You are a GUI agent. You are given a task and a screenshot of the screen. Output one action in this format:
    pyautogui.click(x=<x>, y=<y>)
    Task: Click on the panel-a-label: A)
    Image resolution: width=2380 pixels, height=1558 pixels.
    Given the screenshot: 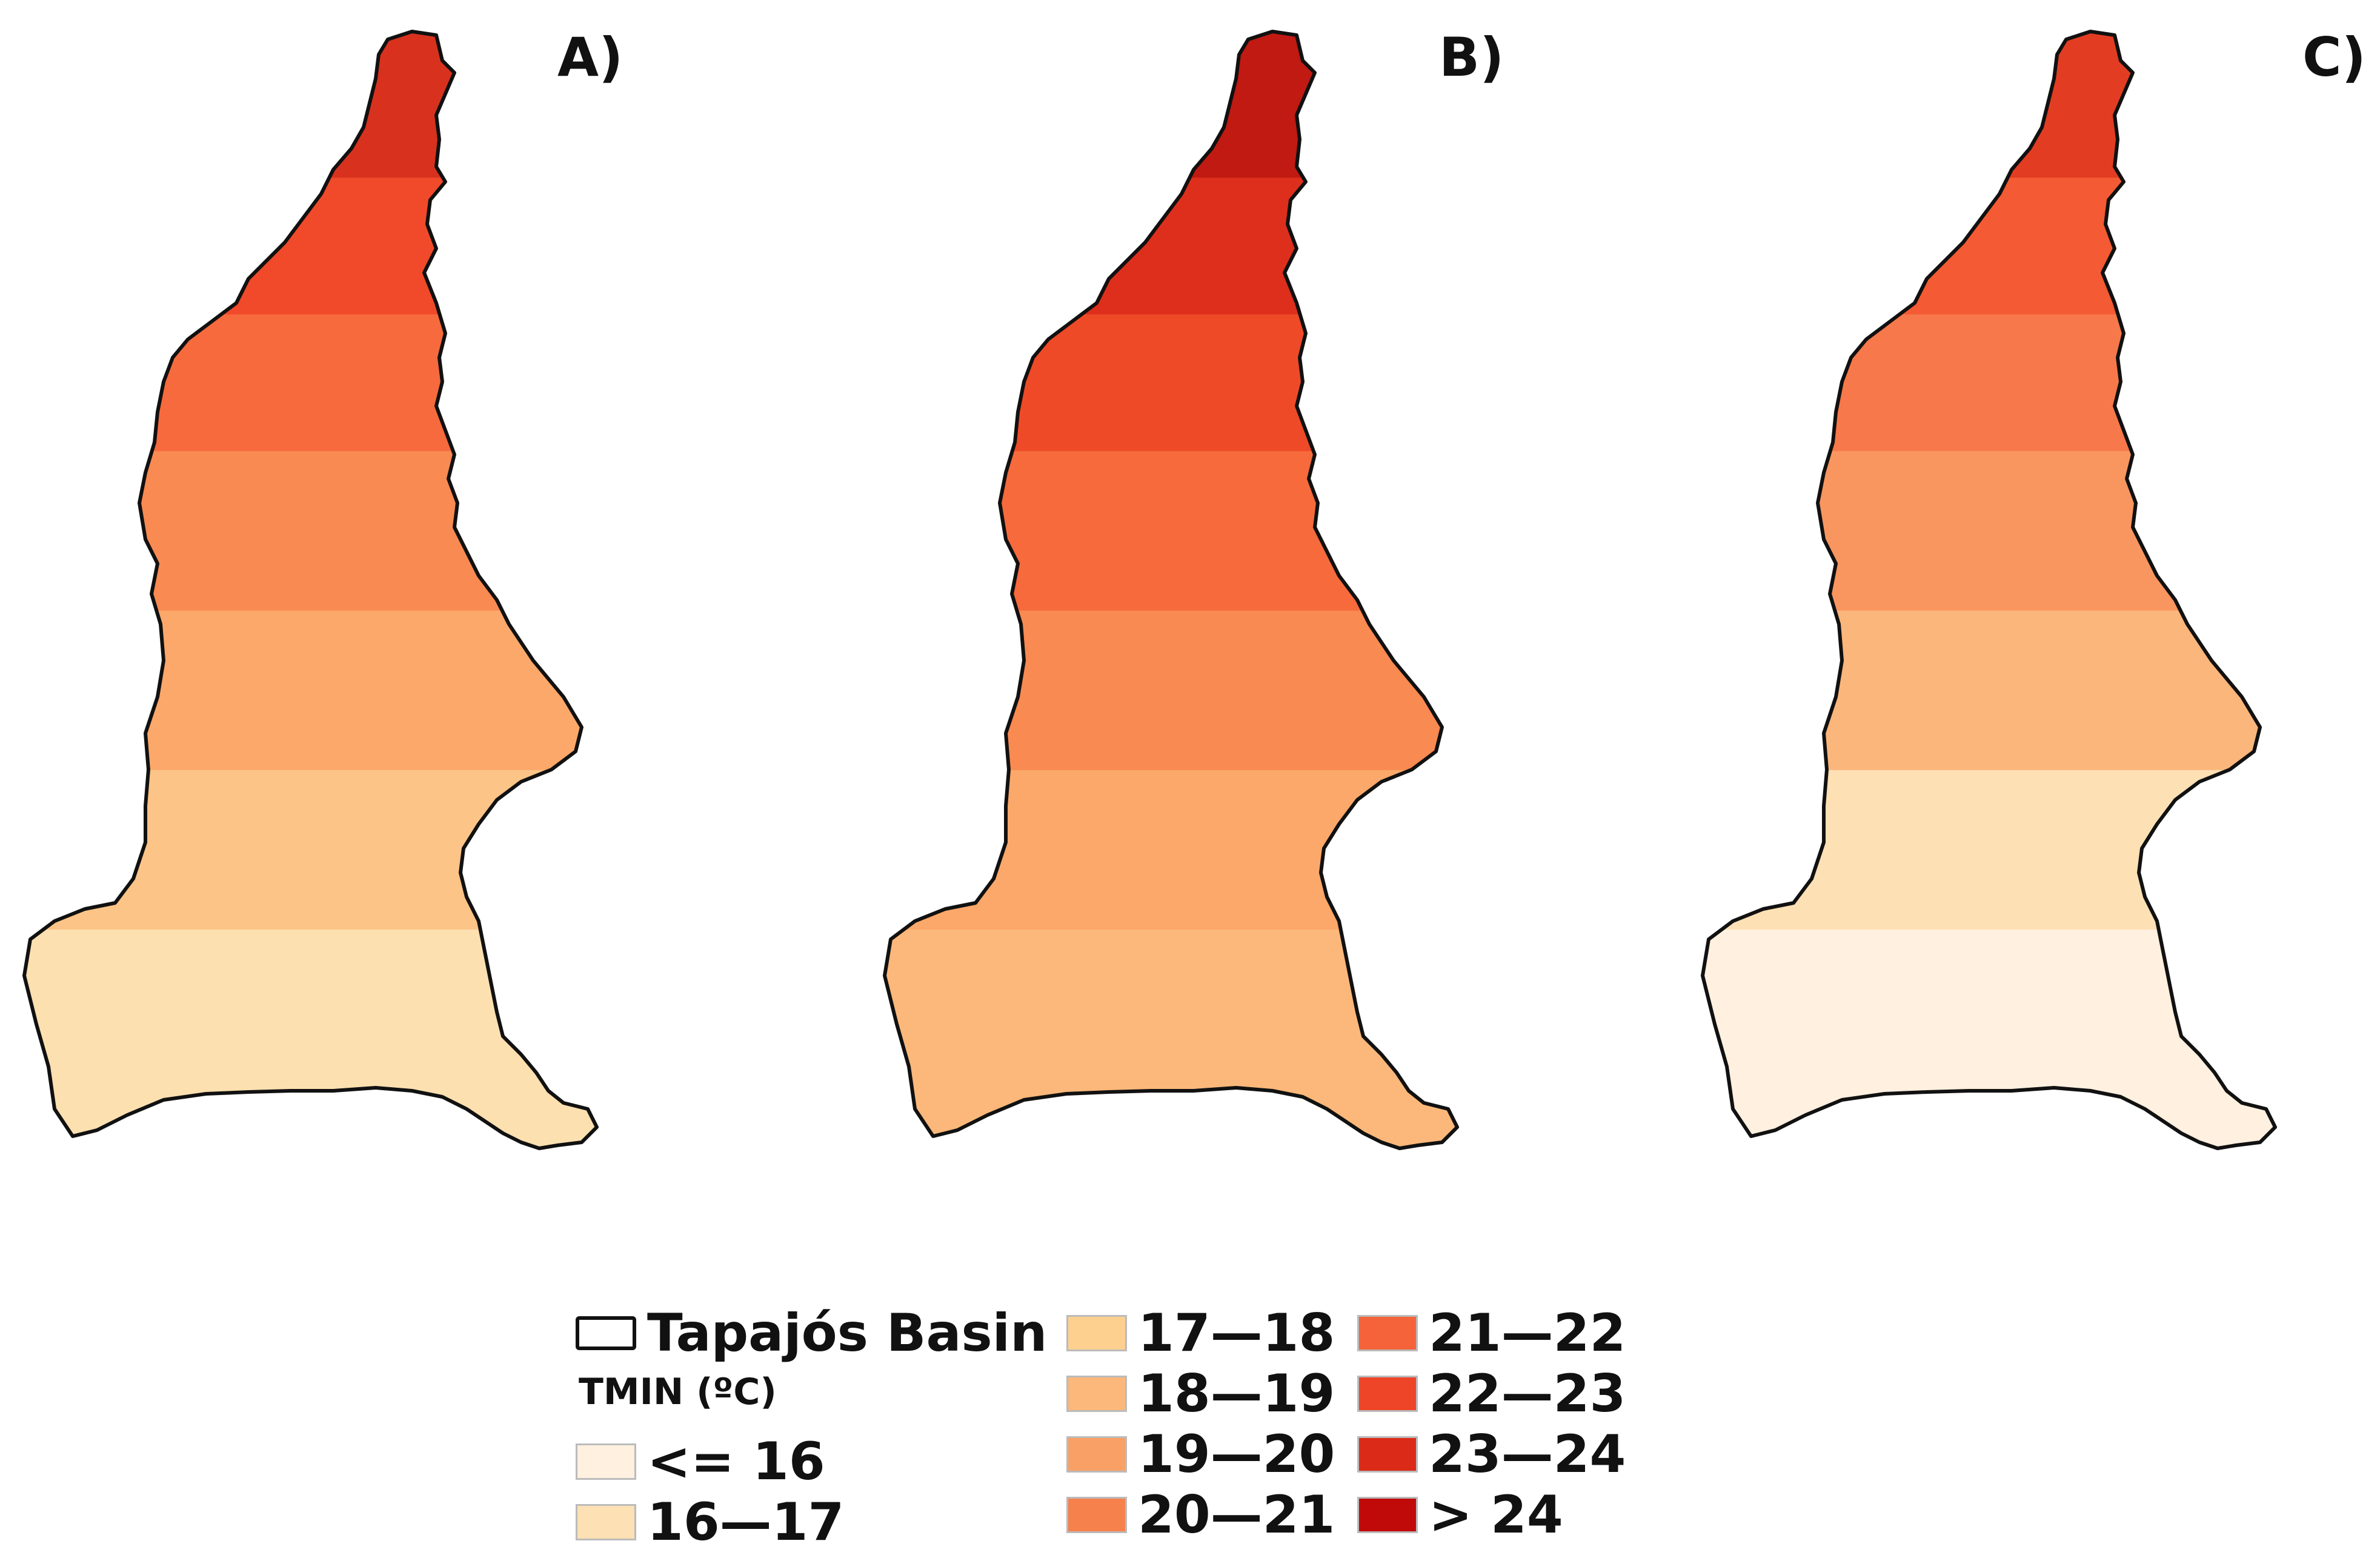 What is the action you would take?
    pyautogui.click(x=590, y=57)
    